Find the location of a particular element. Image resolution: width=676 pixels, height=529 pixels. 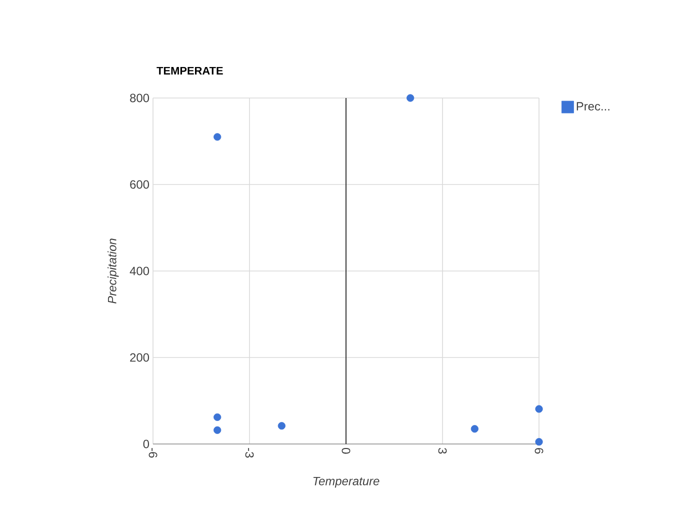

y-tick-label: 0 is located at coordinates (146, 444).